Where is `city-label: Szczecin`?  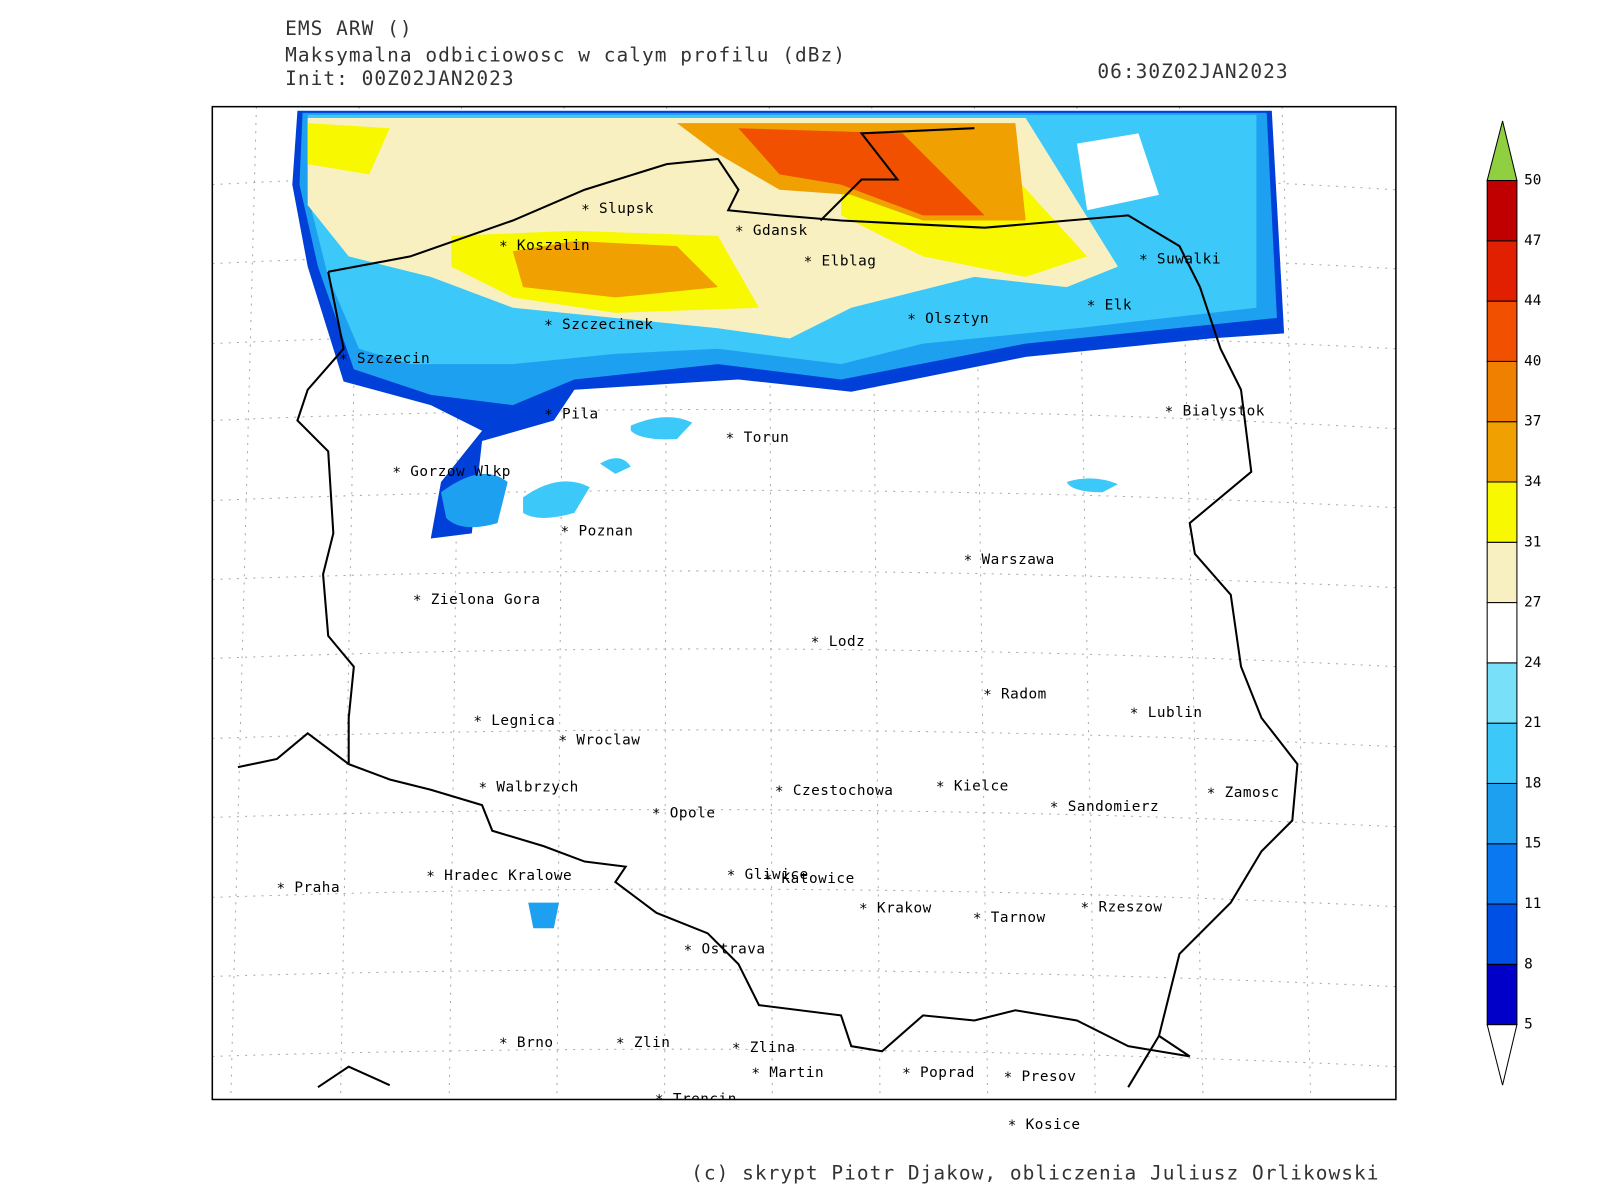 city-label: Szczecin is located at coordinates (393, 359).